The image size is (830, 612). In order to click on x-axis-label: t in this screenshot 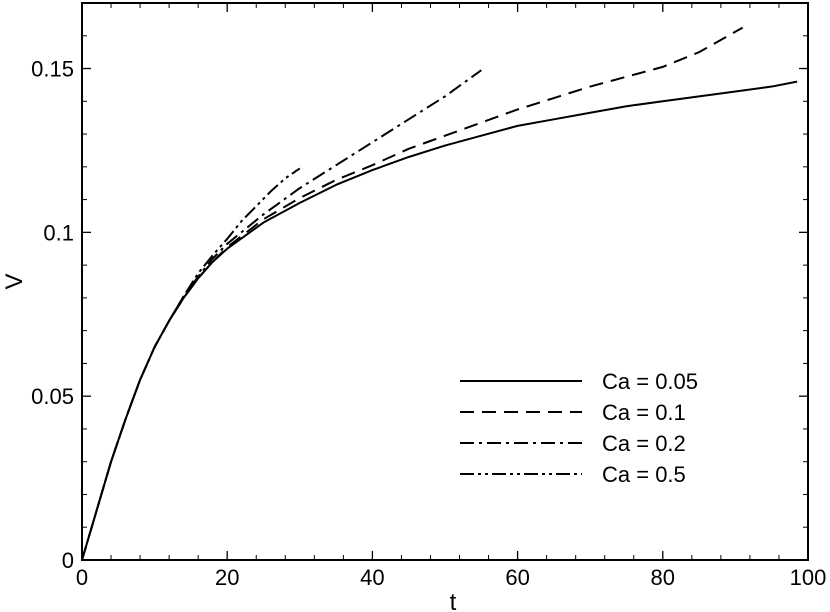, I will do `click(453, 600)`.